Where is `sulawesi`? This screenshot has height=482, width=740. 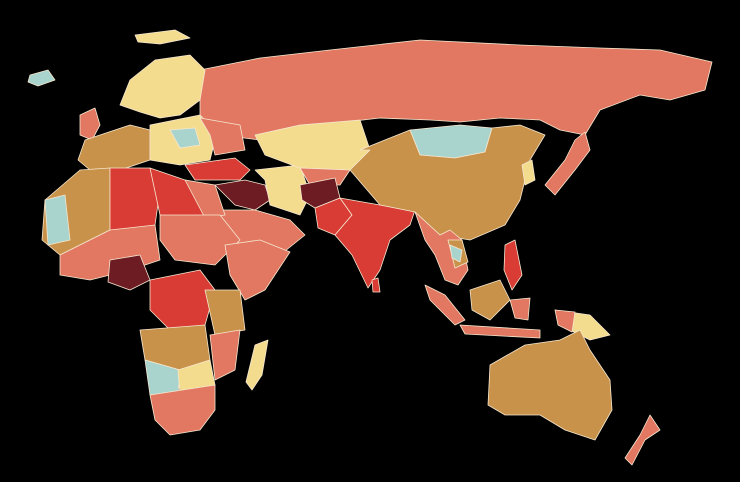 sulawesi is located at coordinates (520, 309).